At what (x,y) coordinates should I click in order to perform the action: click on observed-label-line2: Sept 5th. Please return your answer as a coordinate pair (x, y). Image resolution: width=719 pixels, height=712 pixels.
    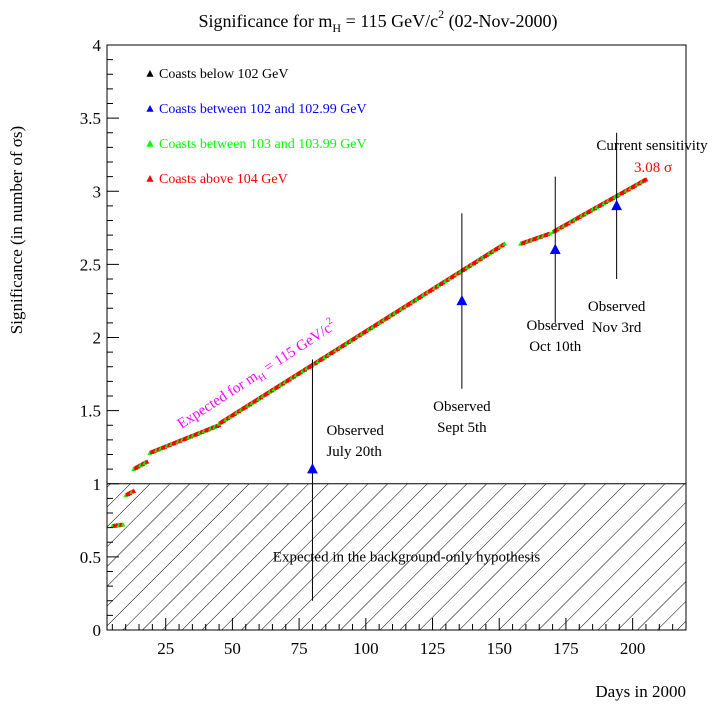
    Looking at the image, I should click on (462, 428).